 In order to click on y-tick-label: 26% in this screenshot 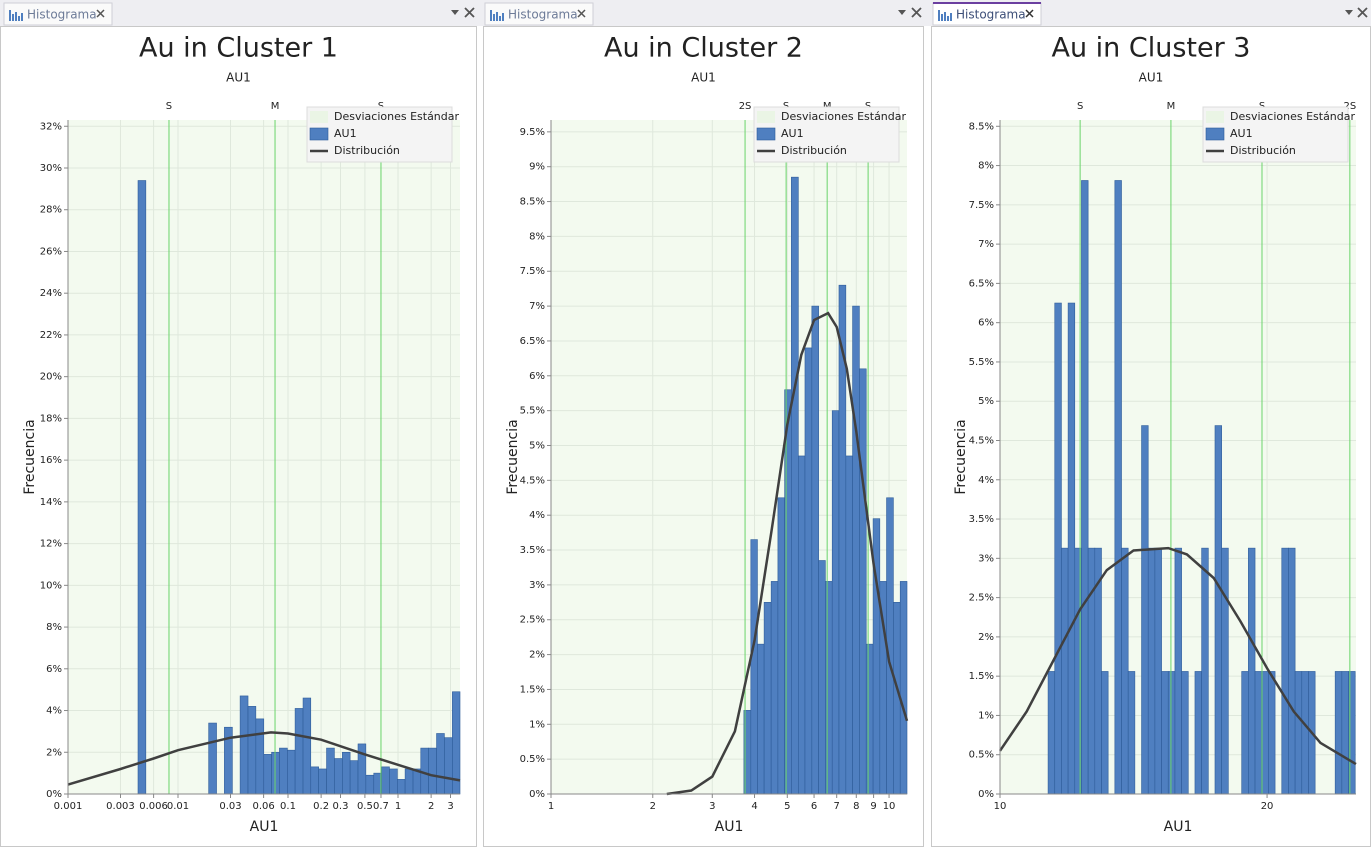, I will do `click(51, 251)`.